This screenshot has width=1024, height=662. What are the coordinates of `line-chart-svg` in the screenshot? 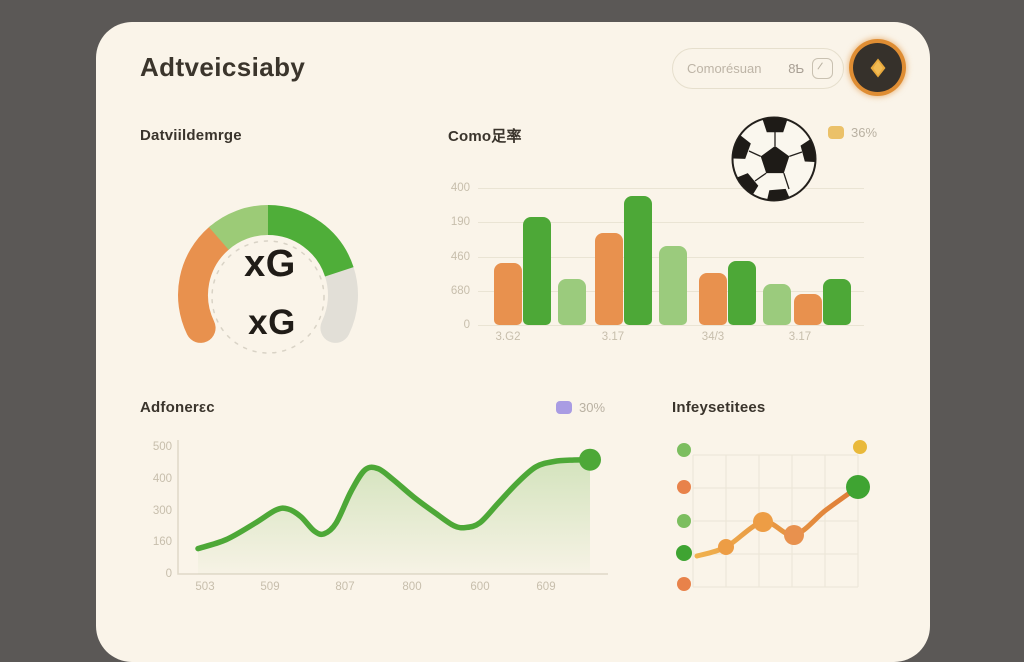 It's located at (392, 507).